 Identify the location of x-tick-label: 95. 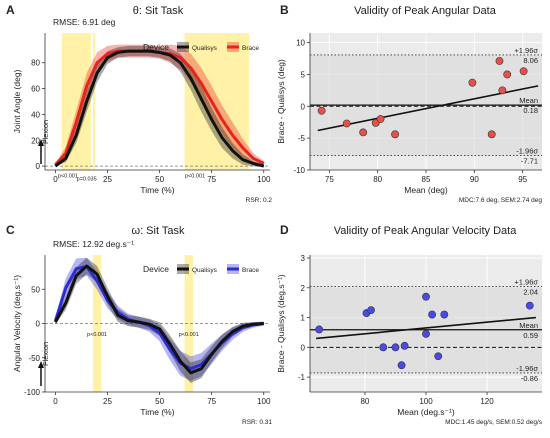
(522, 179).